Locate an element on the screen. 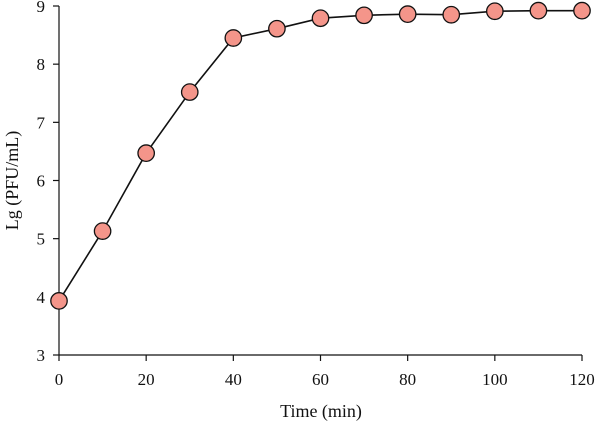  y-axis-title: Lg (PFU/mL) is located at coordinates (12, 181).